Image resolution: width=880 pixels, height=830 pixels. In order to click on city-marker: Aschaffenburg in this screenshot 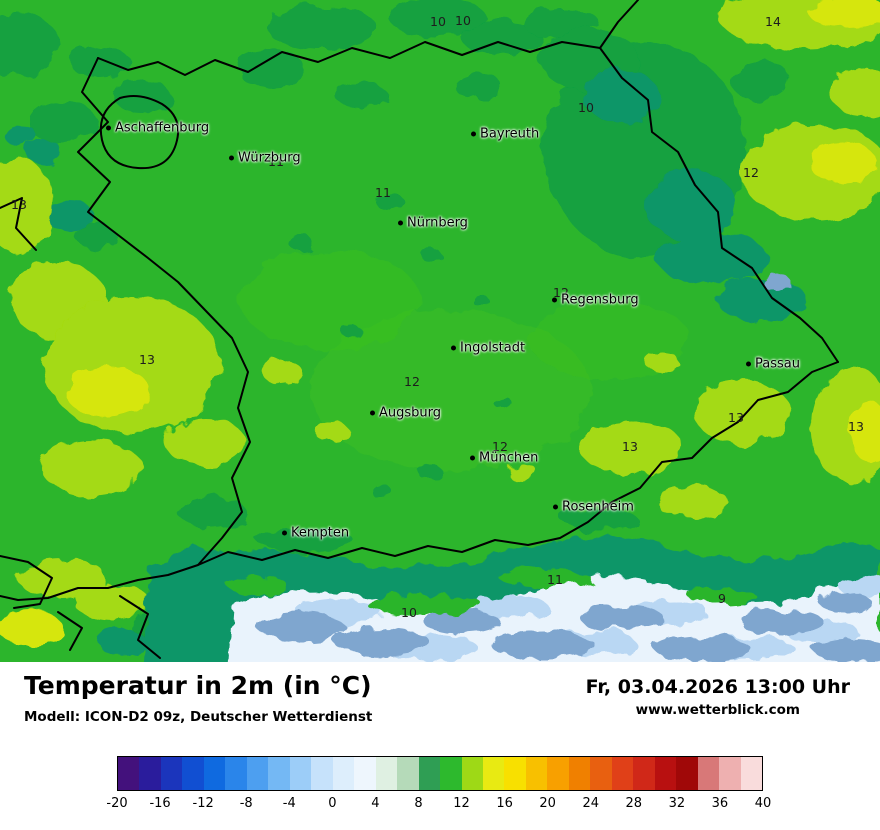, I will do `click(157, 128)`.